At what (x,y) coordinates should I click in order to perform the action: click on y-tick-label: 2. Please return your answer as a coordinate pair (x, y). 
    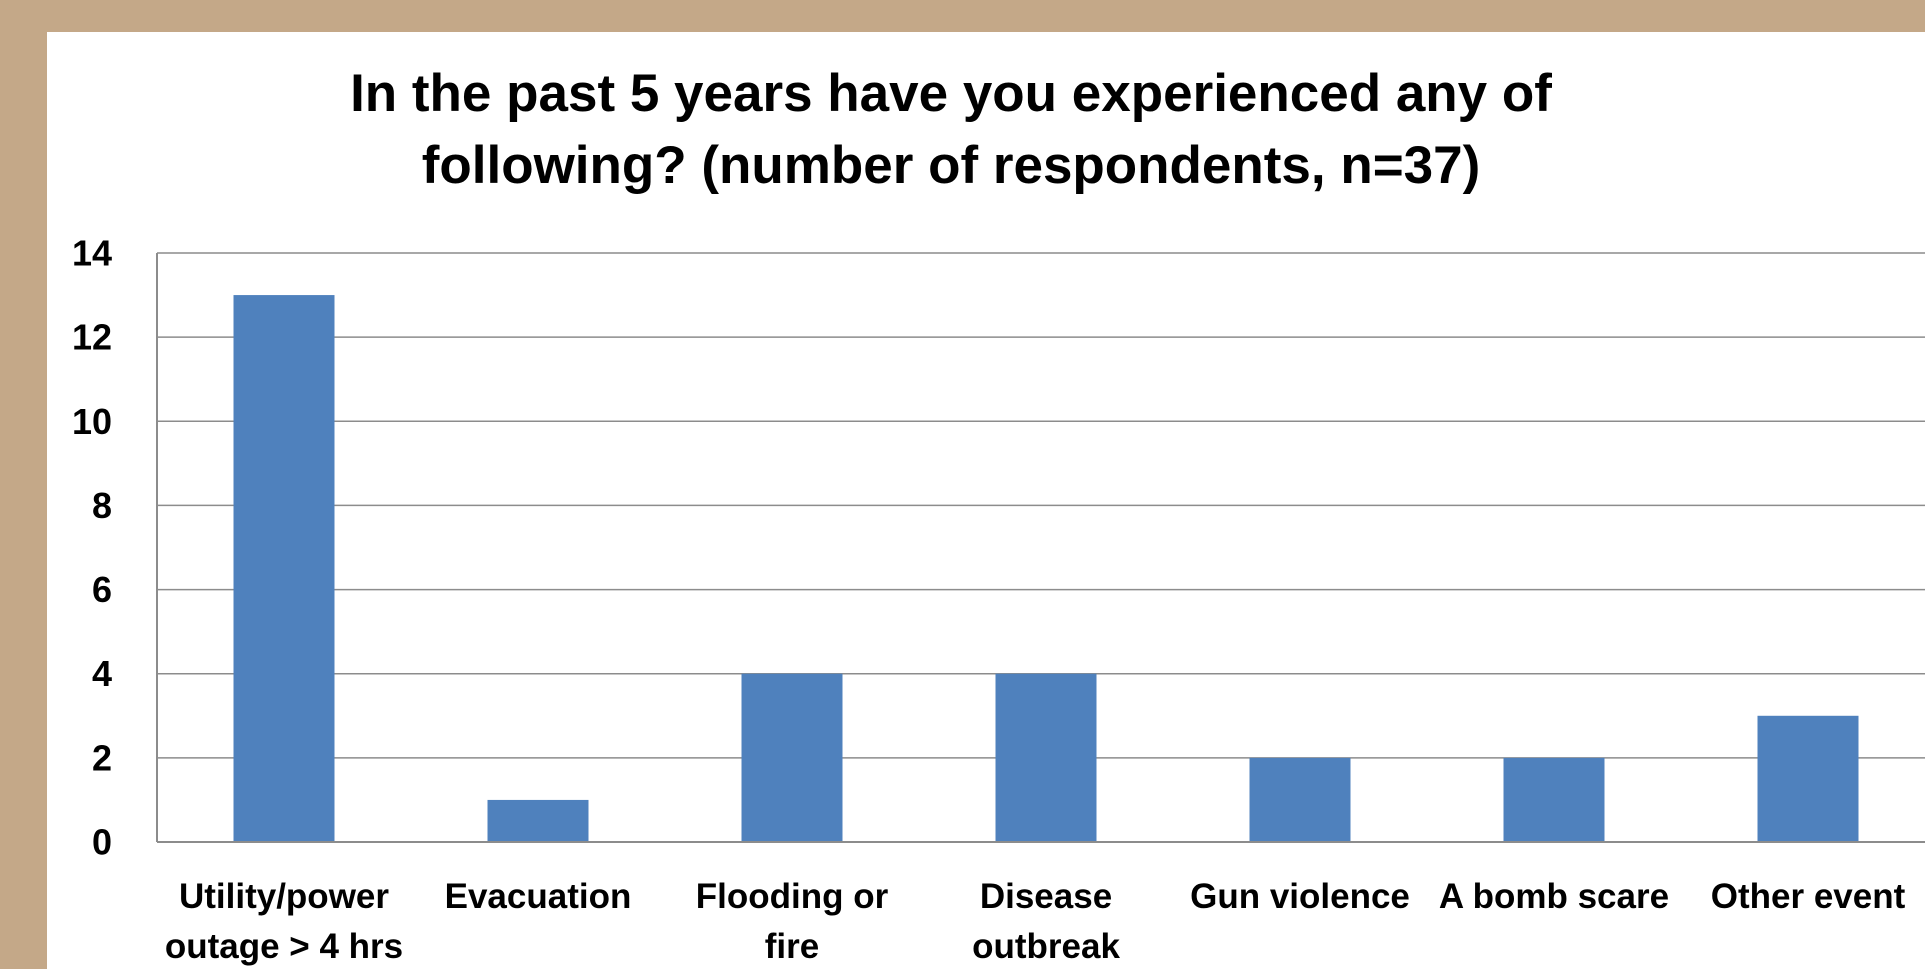
    Looking at the image, I should click on (102, 757).